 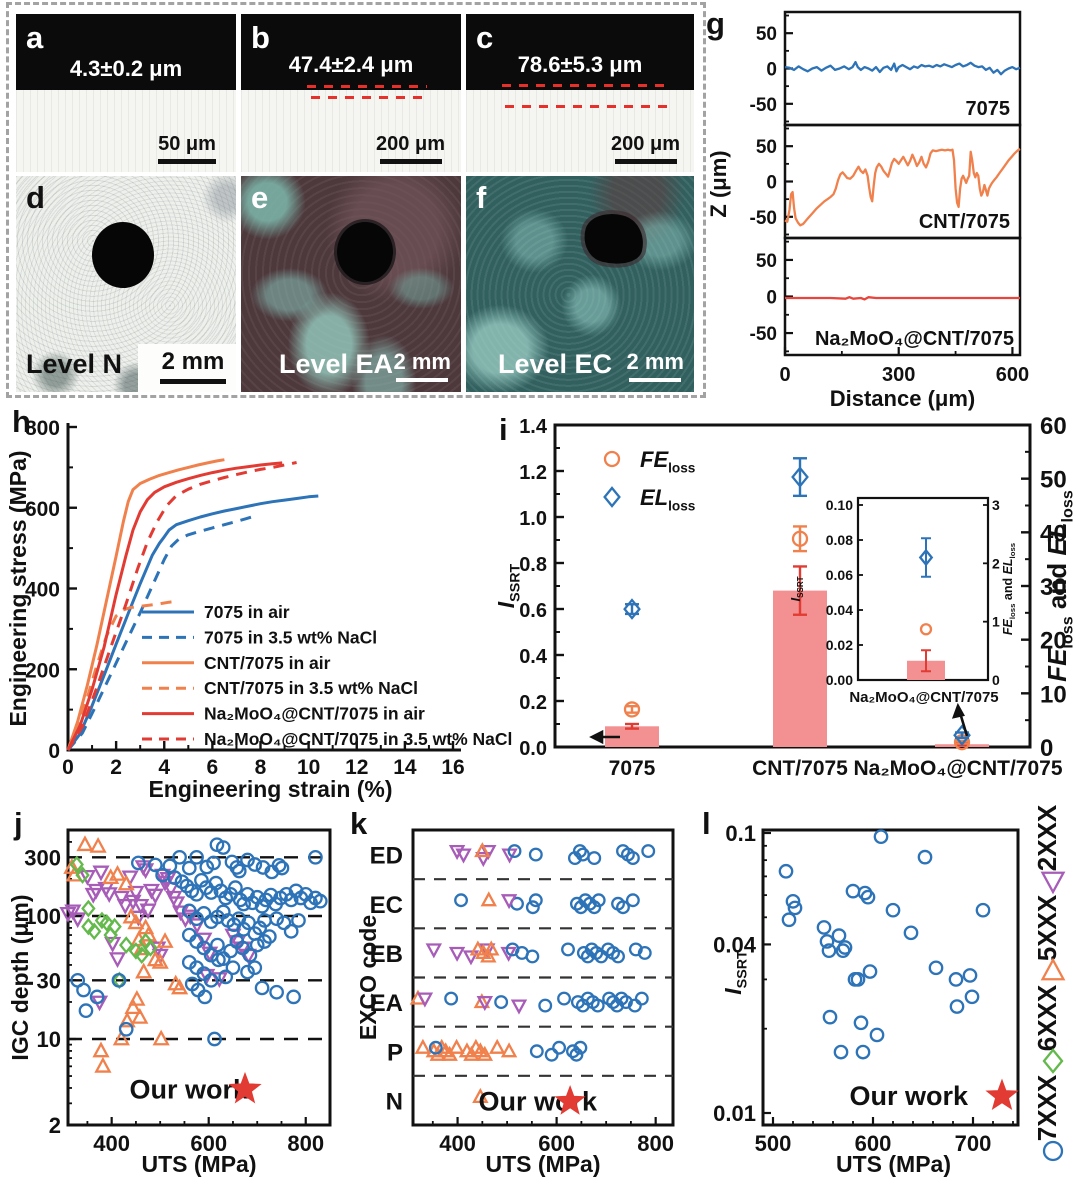 What do you see at coordinates (21, 421) in the screenshot?
I see `panel-letter-h: h` at bounding box center [21, 421].